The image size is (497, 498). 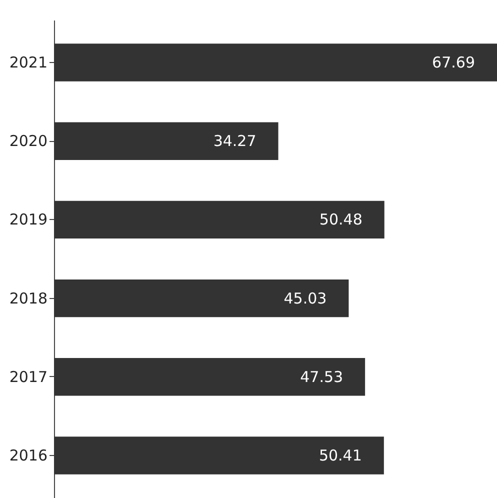 What do you see at coordinates (234, 141) in the screenshot?
I see `data-label: 34.27` at bounding box center [234, 141].